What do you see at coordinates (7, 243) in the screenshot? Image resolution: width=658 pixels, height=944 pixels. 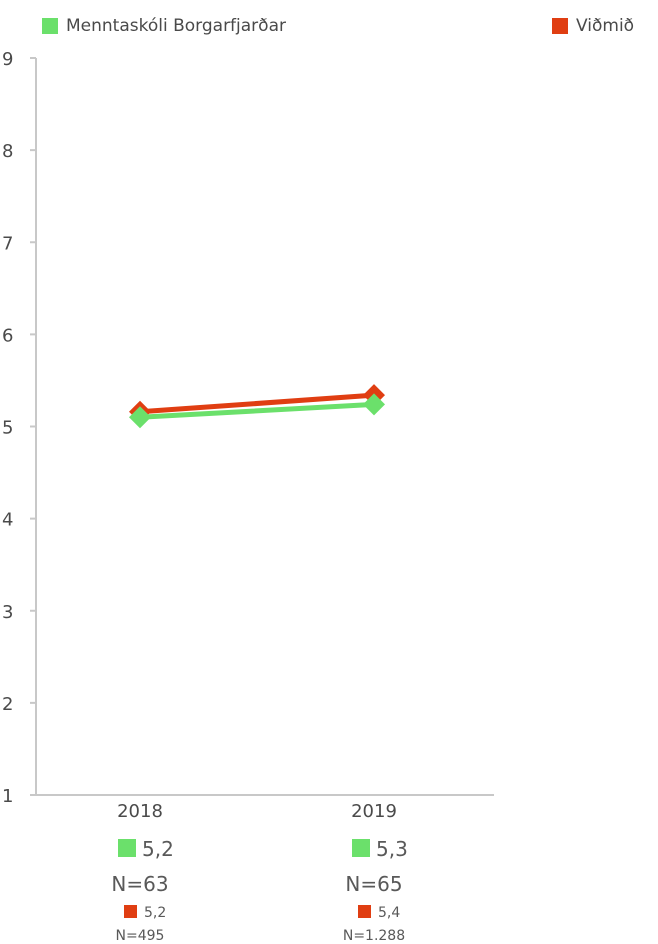 I see `y-tick-label: 7` at bounding box center [7, 243].